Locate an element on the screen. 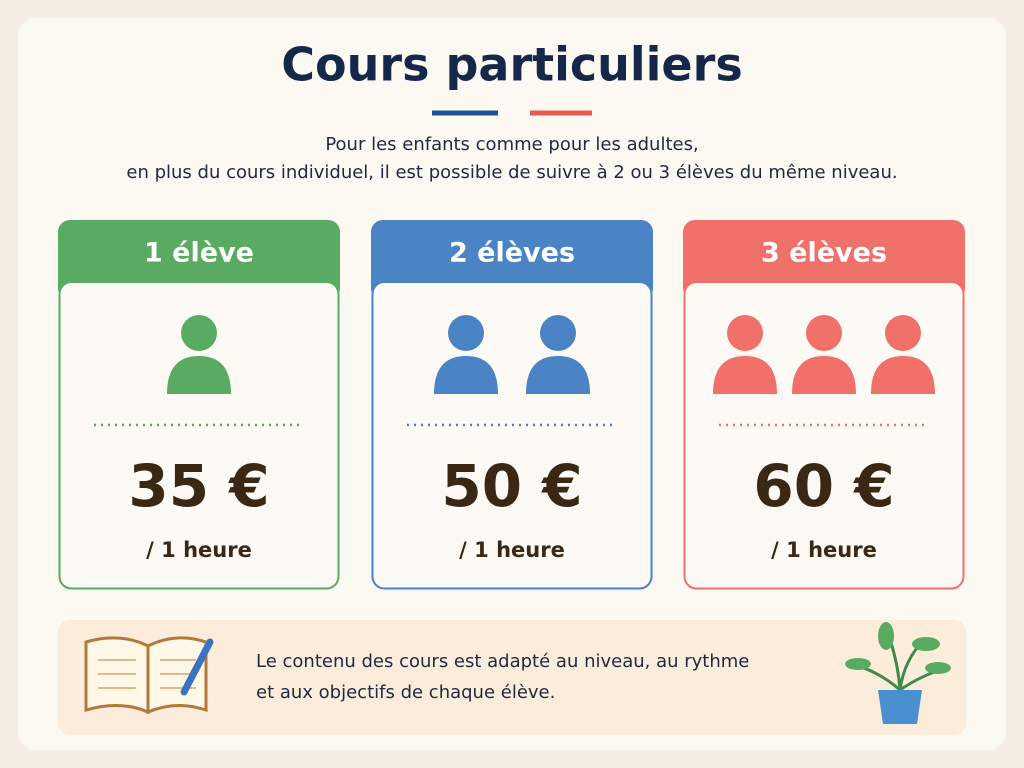  card-title: 1 élève is located at coordinates (199, 253).